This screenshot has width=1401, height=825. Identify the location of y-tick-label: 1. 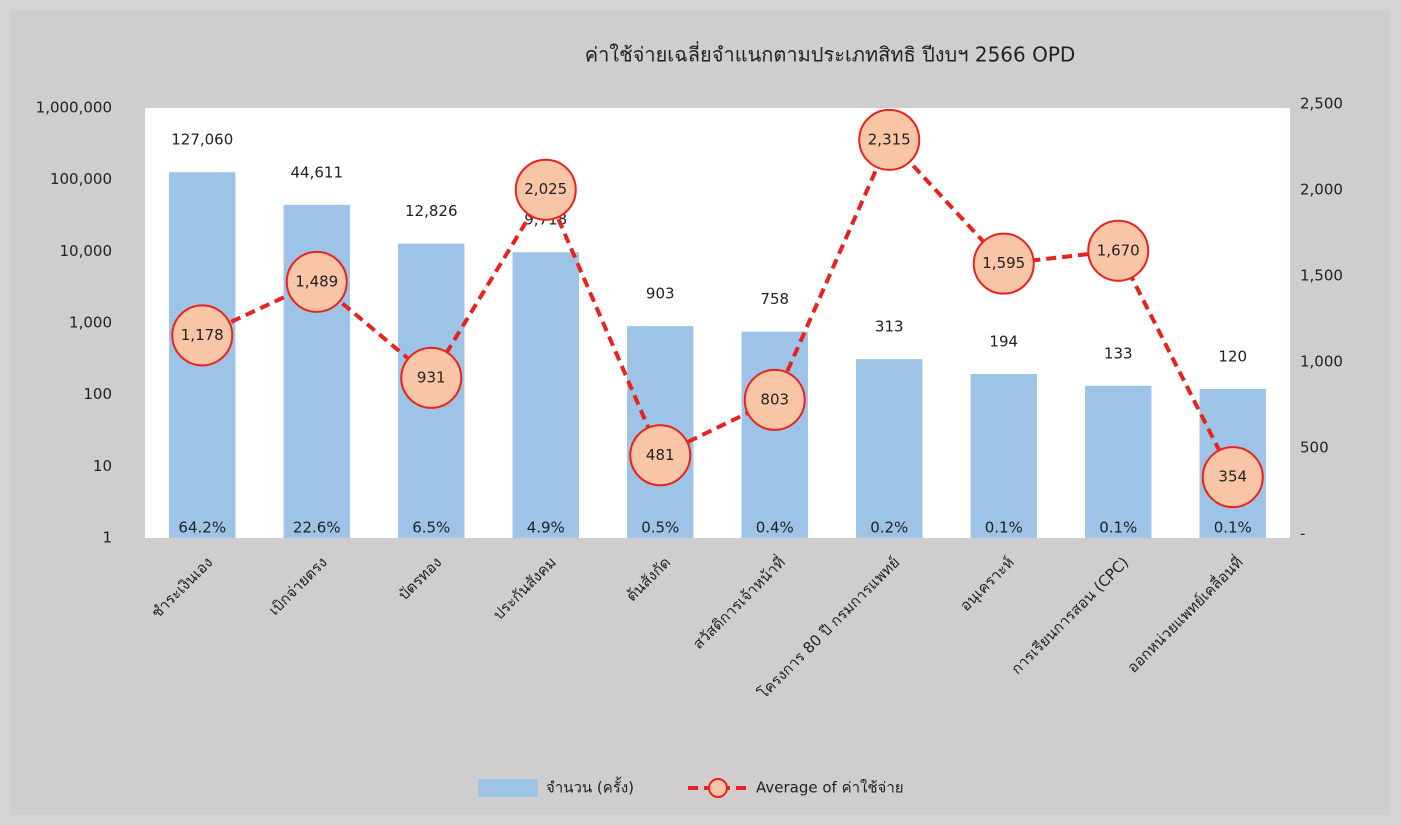
(107, 538).